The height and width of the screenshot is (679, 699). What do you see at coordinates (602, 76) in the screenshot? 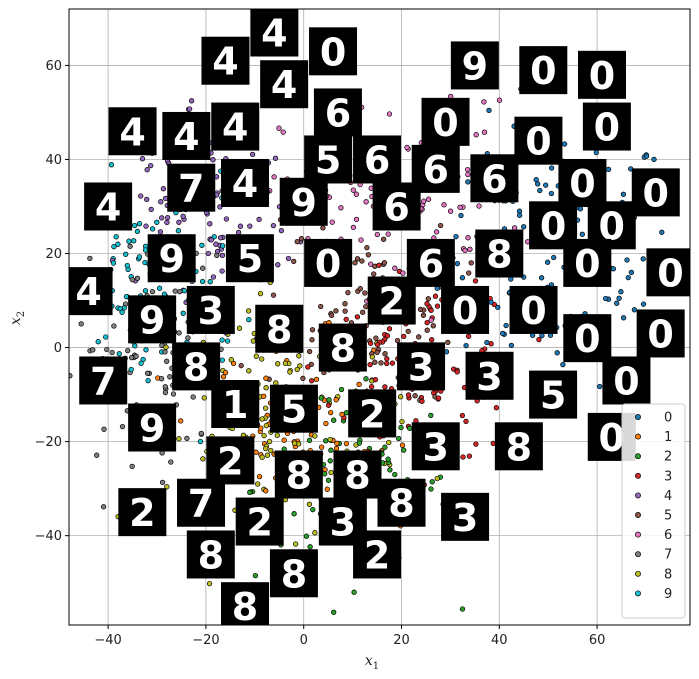
I see `thumbnail-digit: 0` at bounding box center [602, 76].